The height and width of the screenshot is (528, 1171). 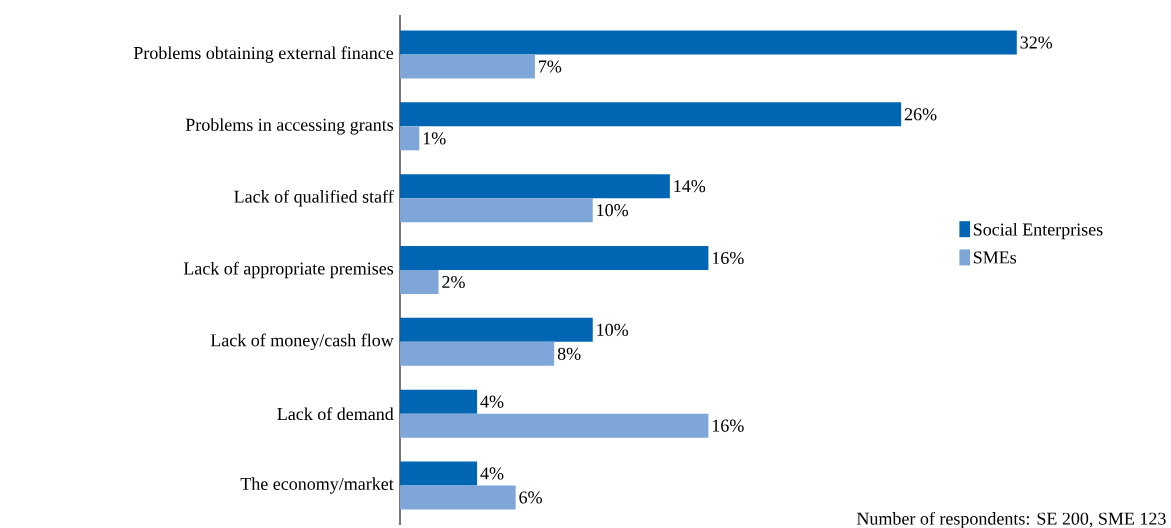 I want to click on y-tick-label: The economy/market, so click(x=317, y=485).